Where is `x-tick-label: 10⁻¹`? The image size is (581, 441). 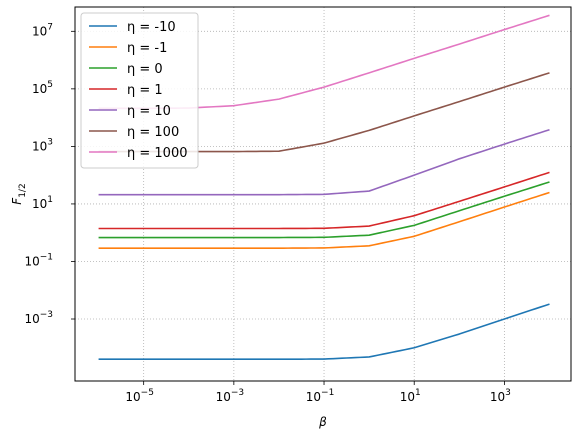 x-tick-label: 10⁻¹ is located at coordinates (320, 396).